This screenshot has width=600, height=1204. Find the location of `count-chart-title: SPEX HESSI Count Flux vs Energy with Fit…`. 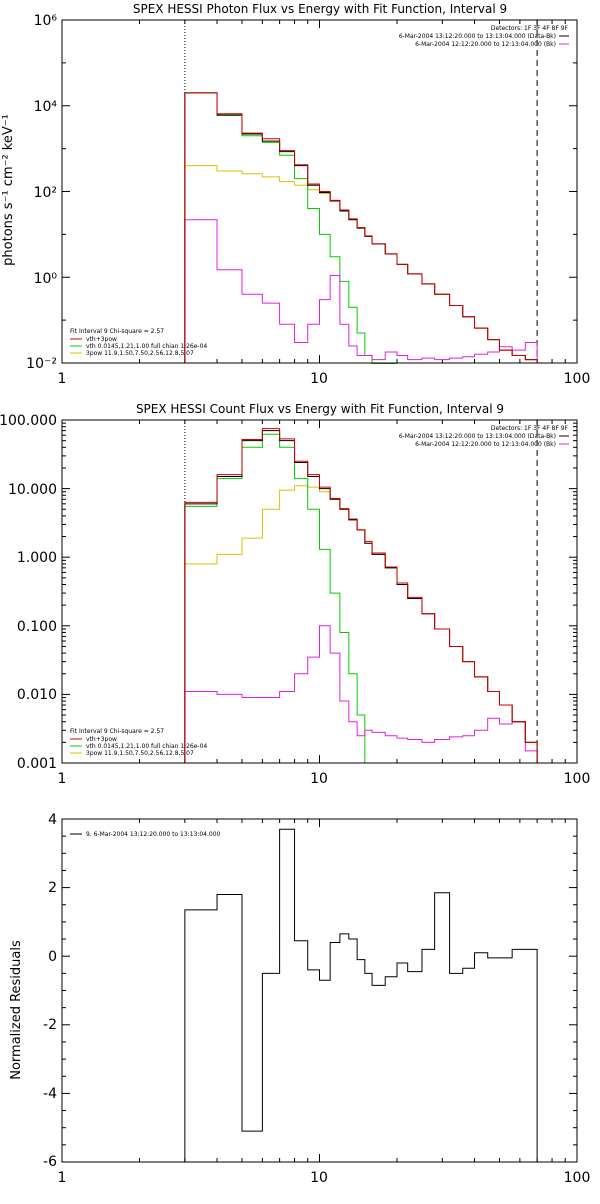

count-chart-title: SPEX HESSI Count Flux vs Energy with Fit… is located at coordinates (320, 409).